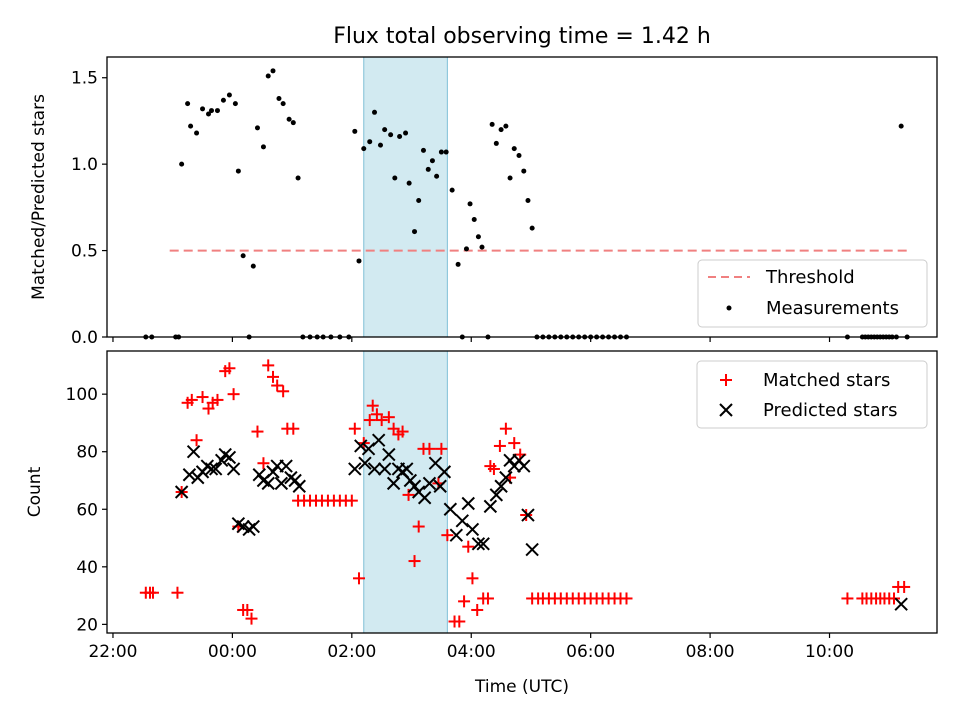  What do you see at coordinates (405, 197) in the screenshot?
I see `ratio-panel-highlight-span` at bounding box center [405, 197].